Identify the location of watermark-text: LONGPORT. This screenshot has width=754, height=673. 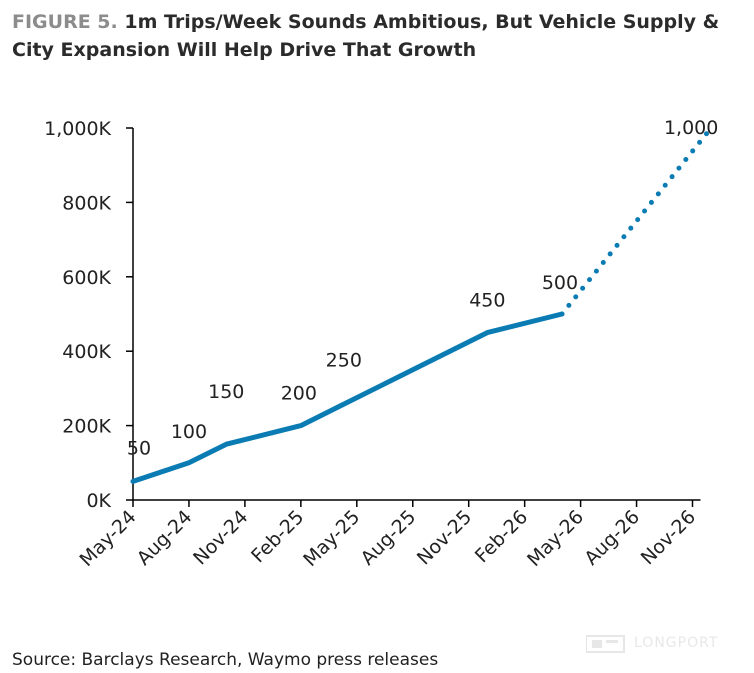
(676, 643).